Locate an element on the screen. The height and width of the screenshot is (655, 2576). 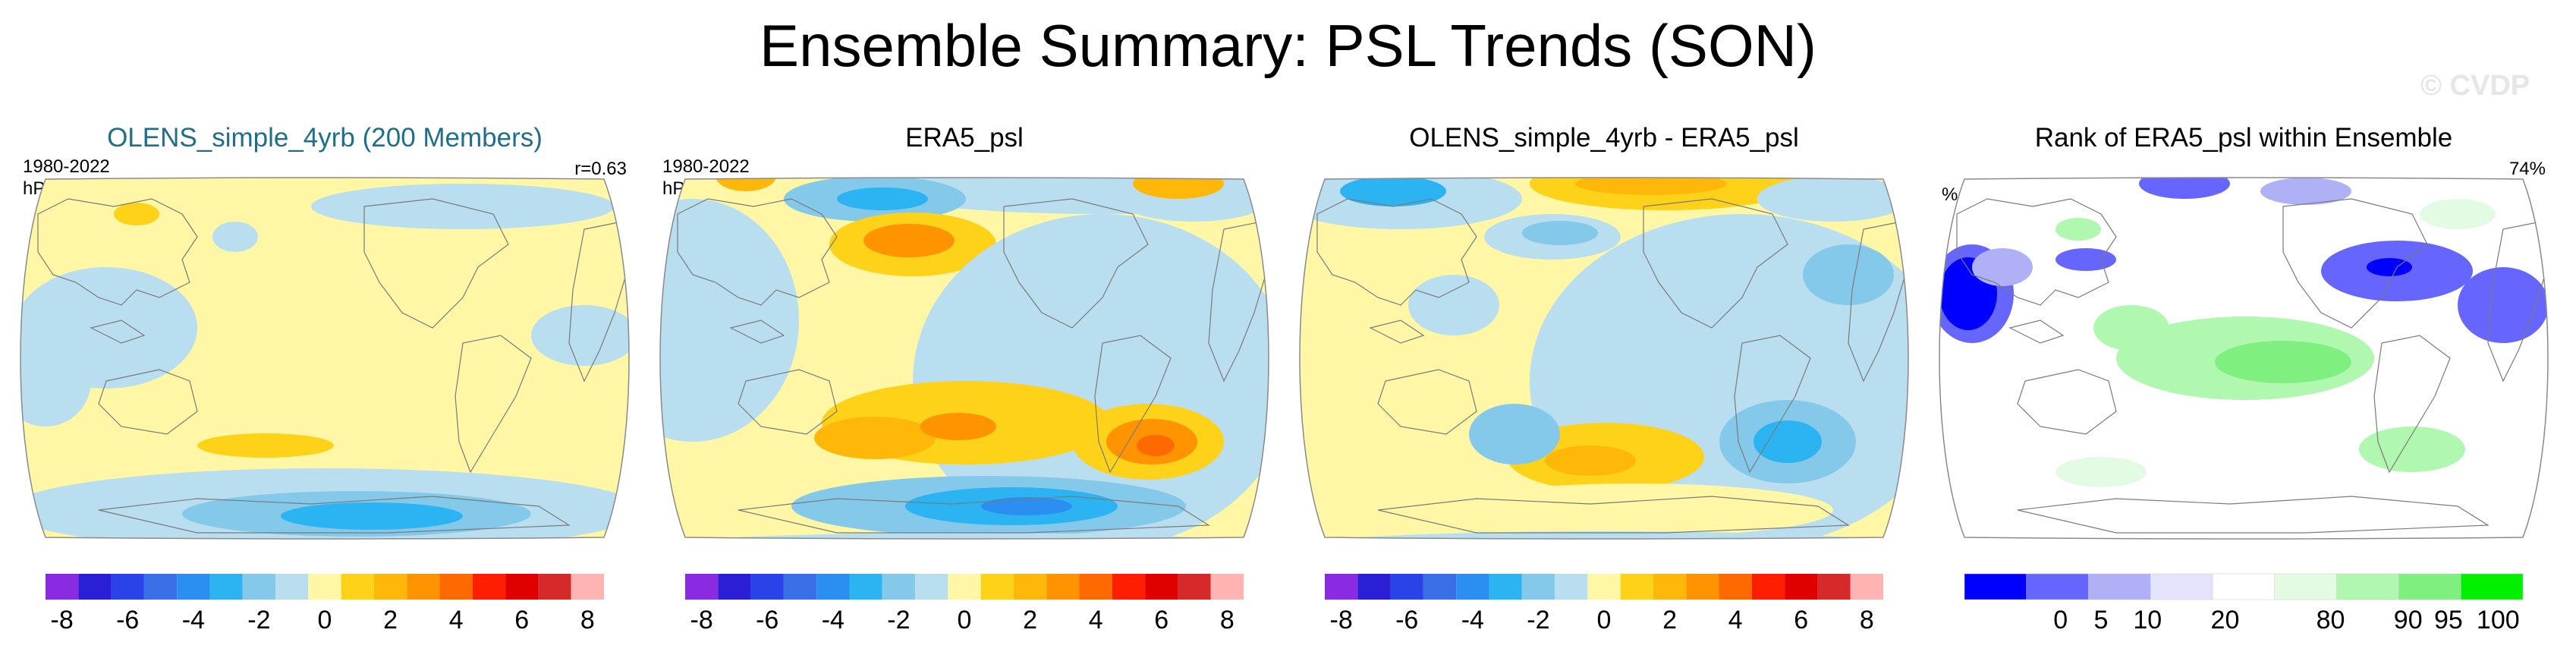
figure-title: Ensemble Summary: PSL Trends (SON) is located at coordinates (1288, 46).